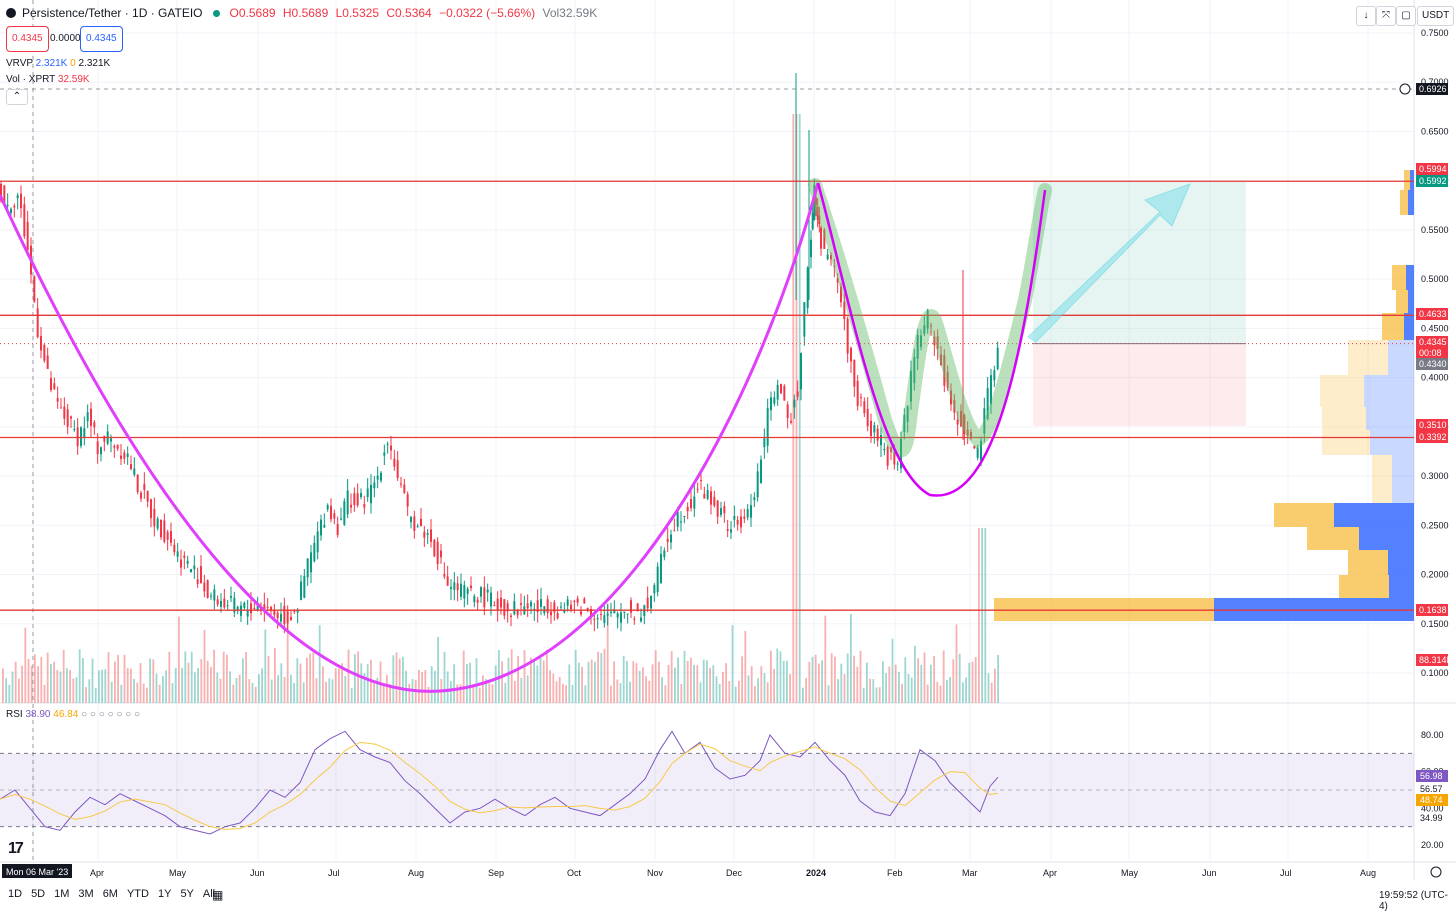  Describe the element at coordinates (218, 895) in the screenshot. I see `calendar-icon: ▦` at that location.